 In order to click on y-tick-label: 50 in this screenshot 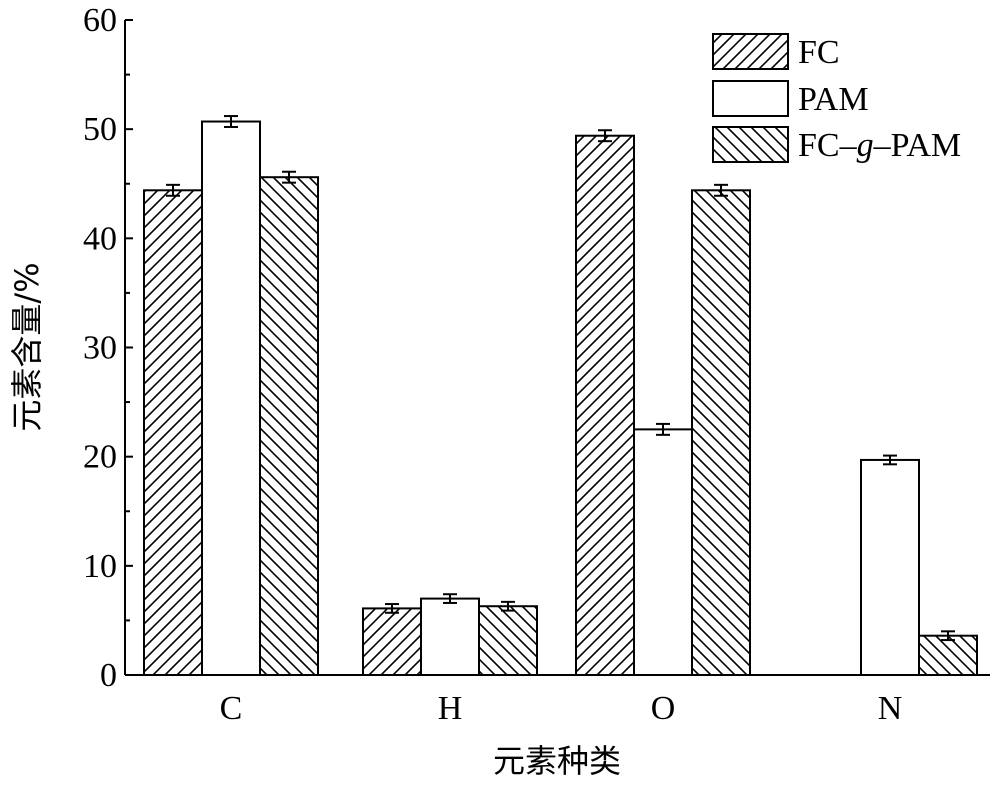, I will do `click(100, 129)`.